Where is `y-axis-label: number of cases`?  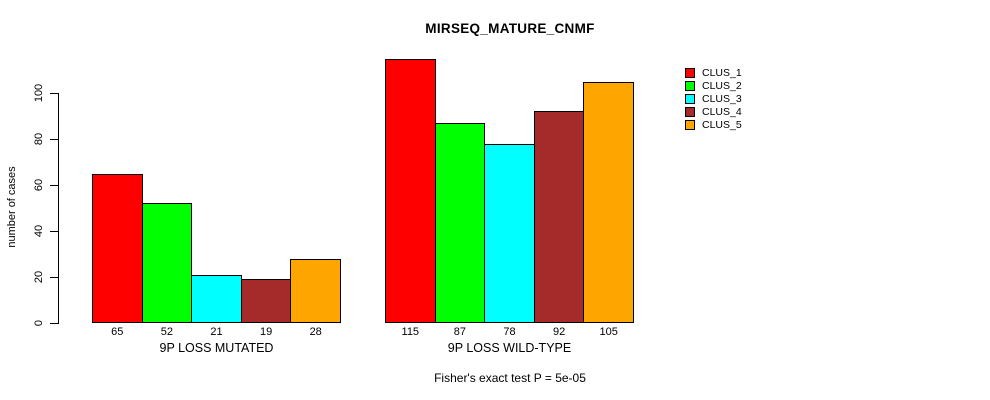 y-axis-label: number of cases is located at coordinates (12, 207).